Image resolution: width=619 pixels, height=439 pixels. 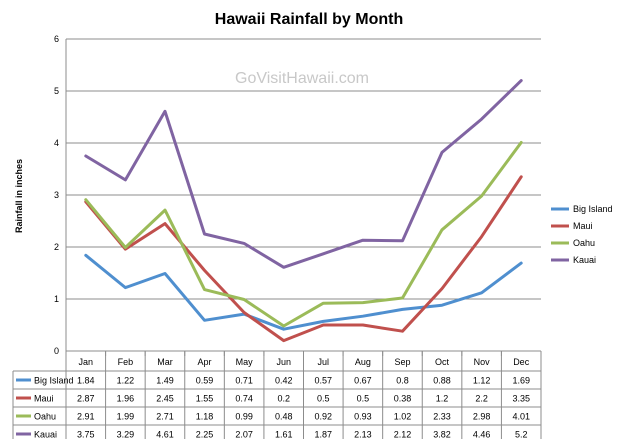 What do you see at coordinates (165, 434) in the screenshot?
I see `table-cell: 4.61` at bounding box center [165, 434].